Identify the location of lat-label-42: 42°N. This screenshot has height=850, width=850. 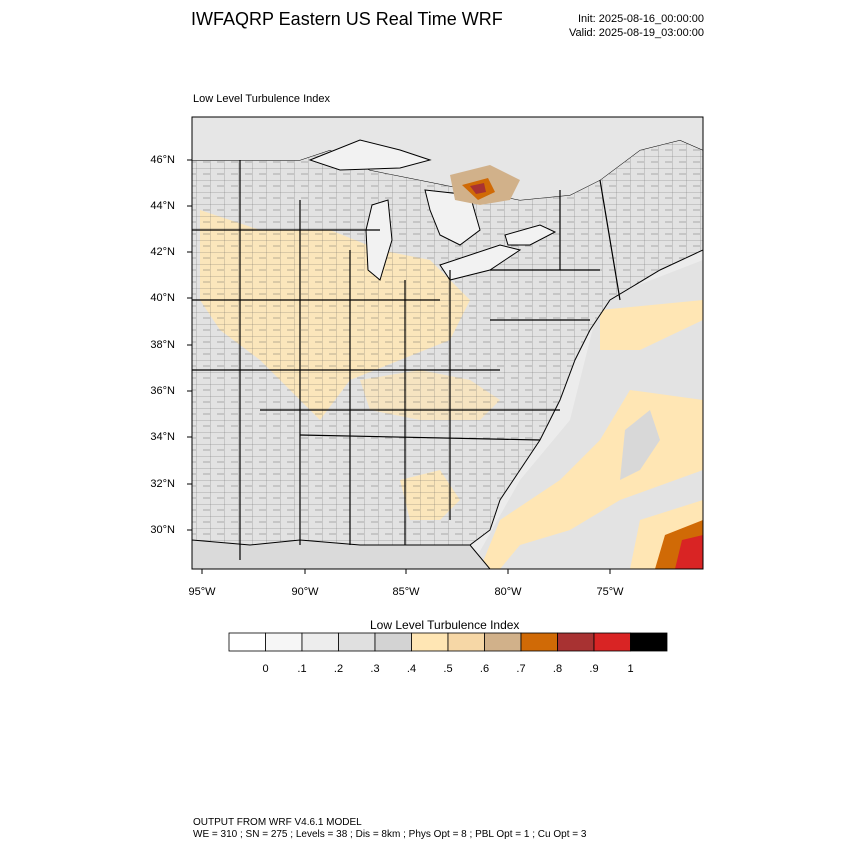
(162, 252).